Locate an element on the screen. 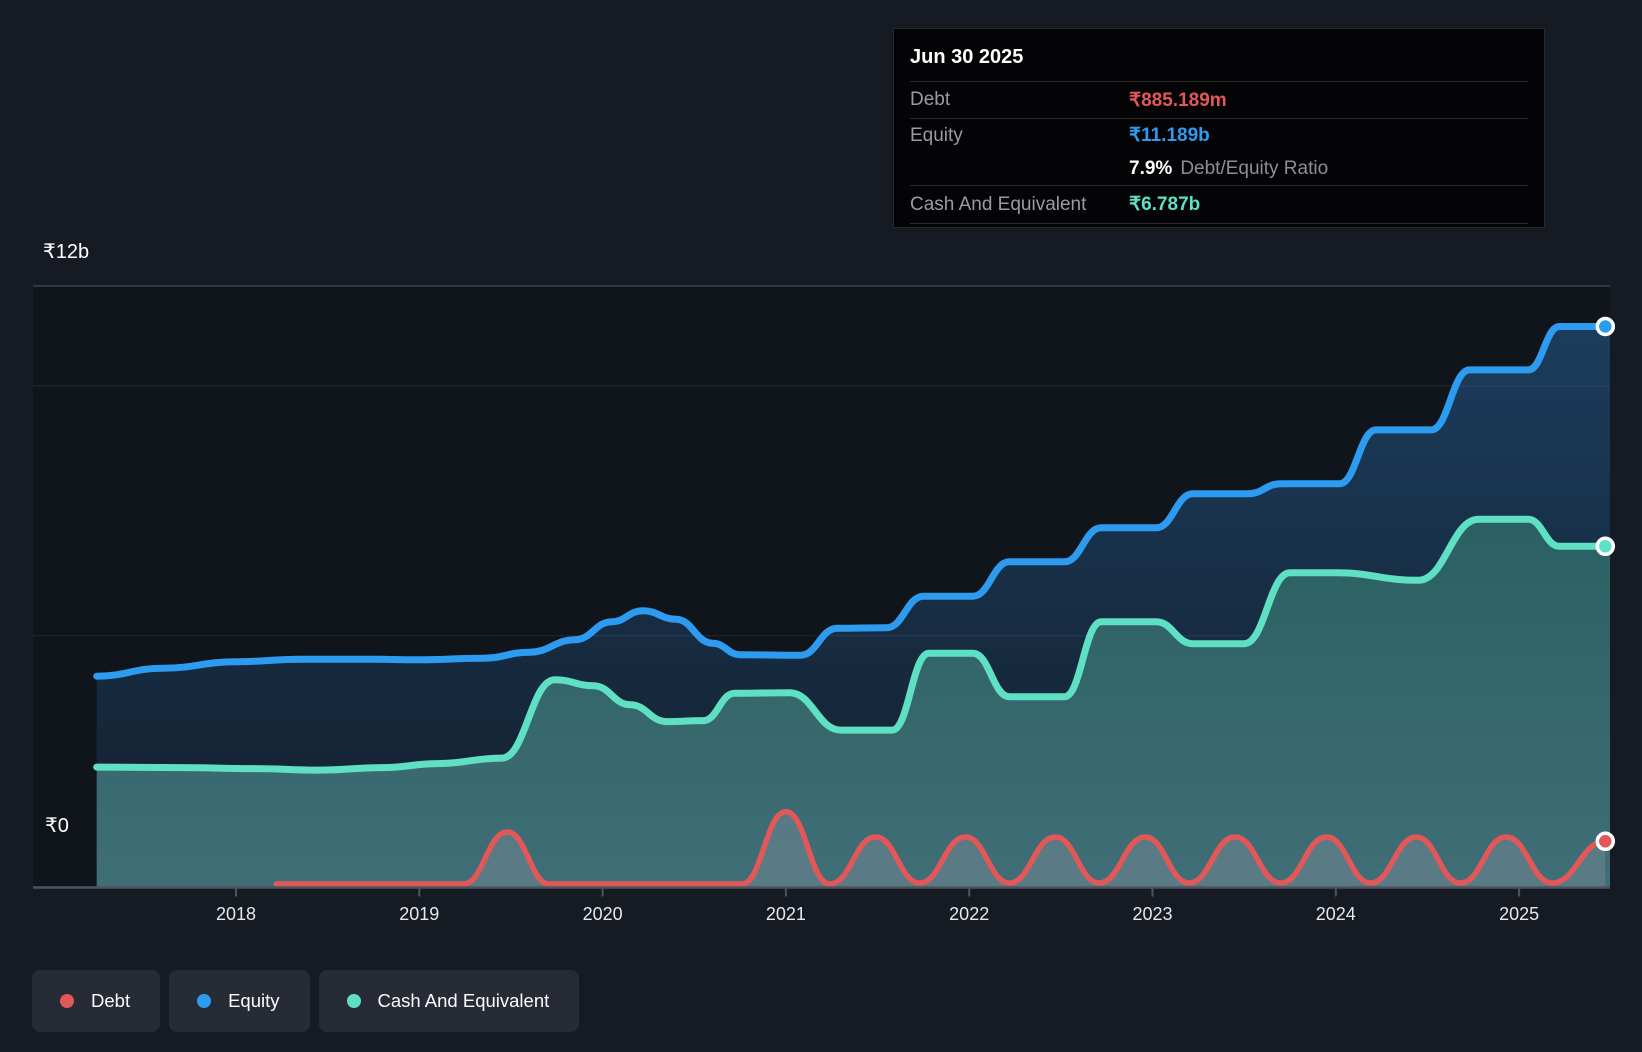  tooltip-cash-row: Cash And Equivalent ₹6.787b is located at coordinates (1219, 205).